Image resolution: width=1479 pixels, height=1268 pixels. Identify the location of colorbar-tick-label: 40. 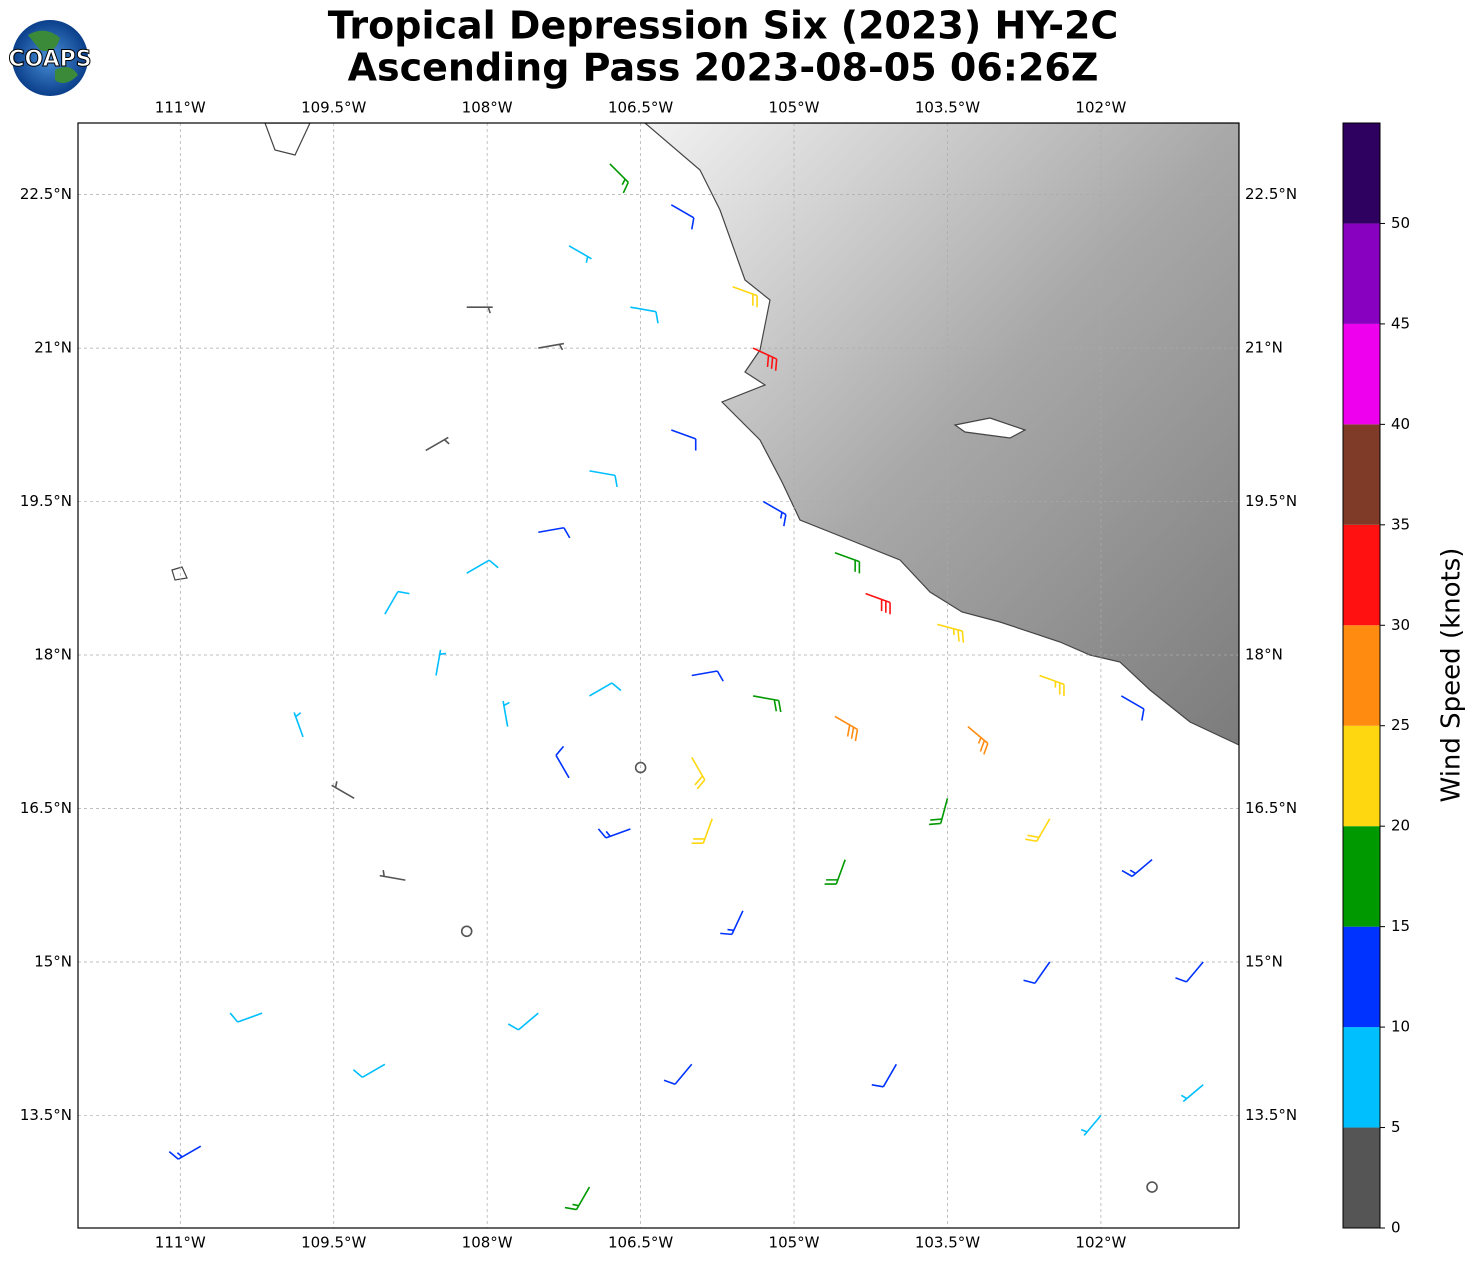
(1400, 424).